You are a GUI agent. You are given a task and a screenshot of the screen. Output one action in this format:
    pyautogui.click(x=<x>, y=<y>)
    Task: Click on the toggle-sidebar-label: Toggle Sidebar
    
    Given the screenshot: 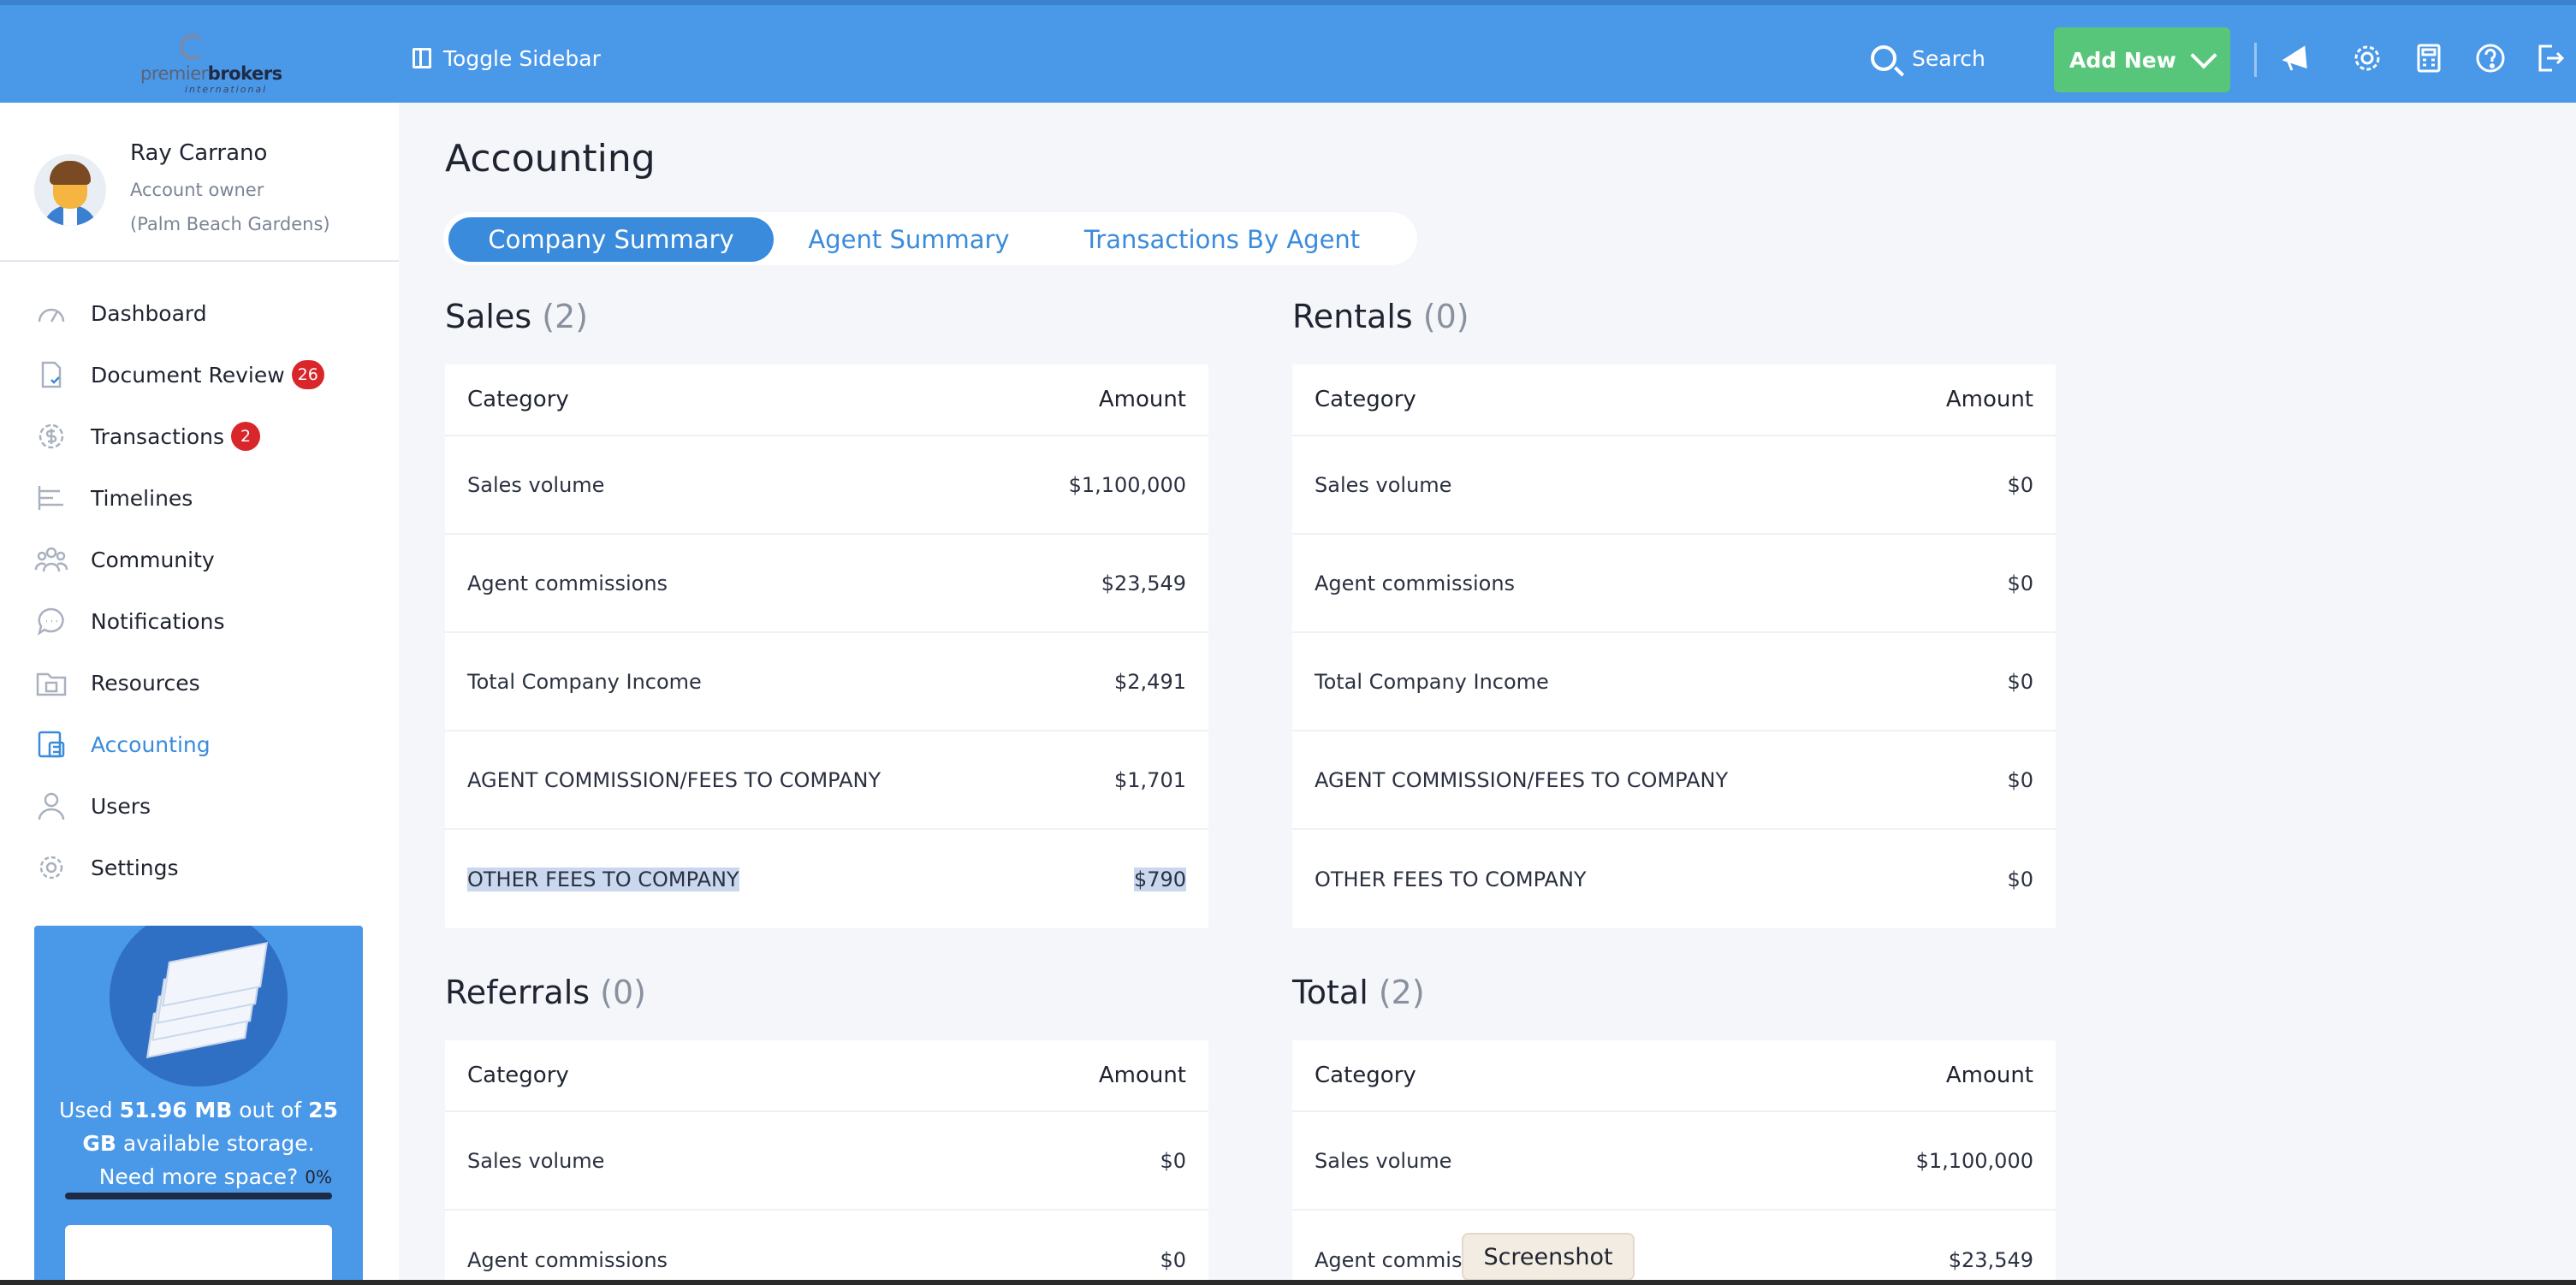 What is the action you would take?
    pyautogui.click(x=522, y=58)
    